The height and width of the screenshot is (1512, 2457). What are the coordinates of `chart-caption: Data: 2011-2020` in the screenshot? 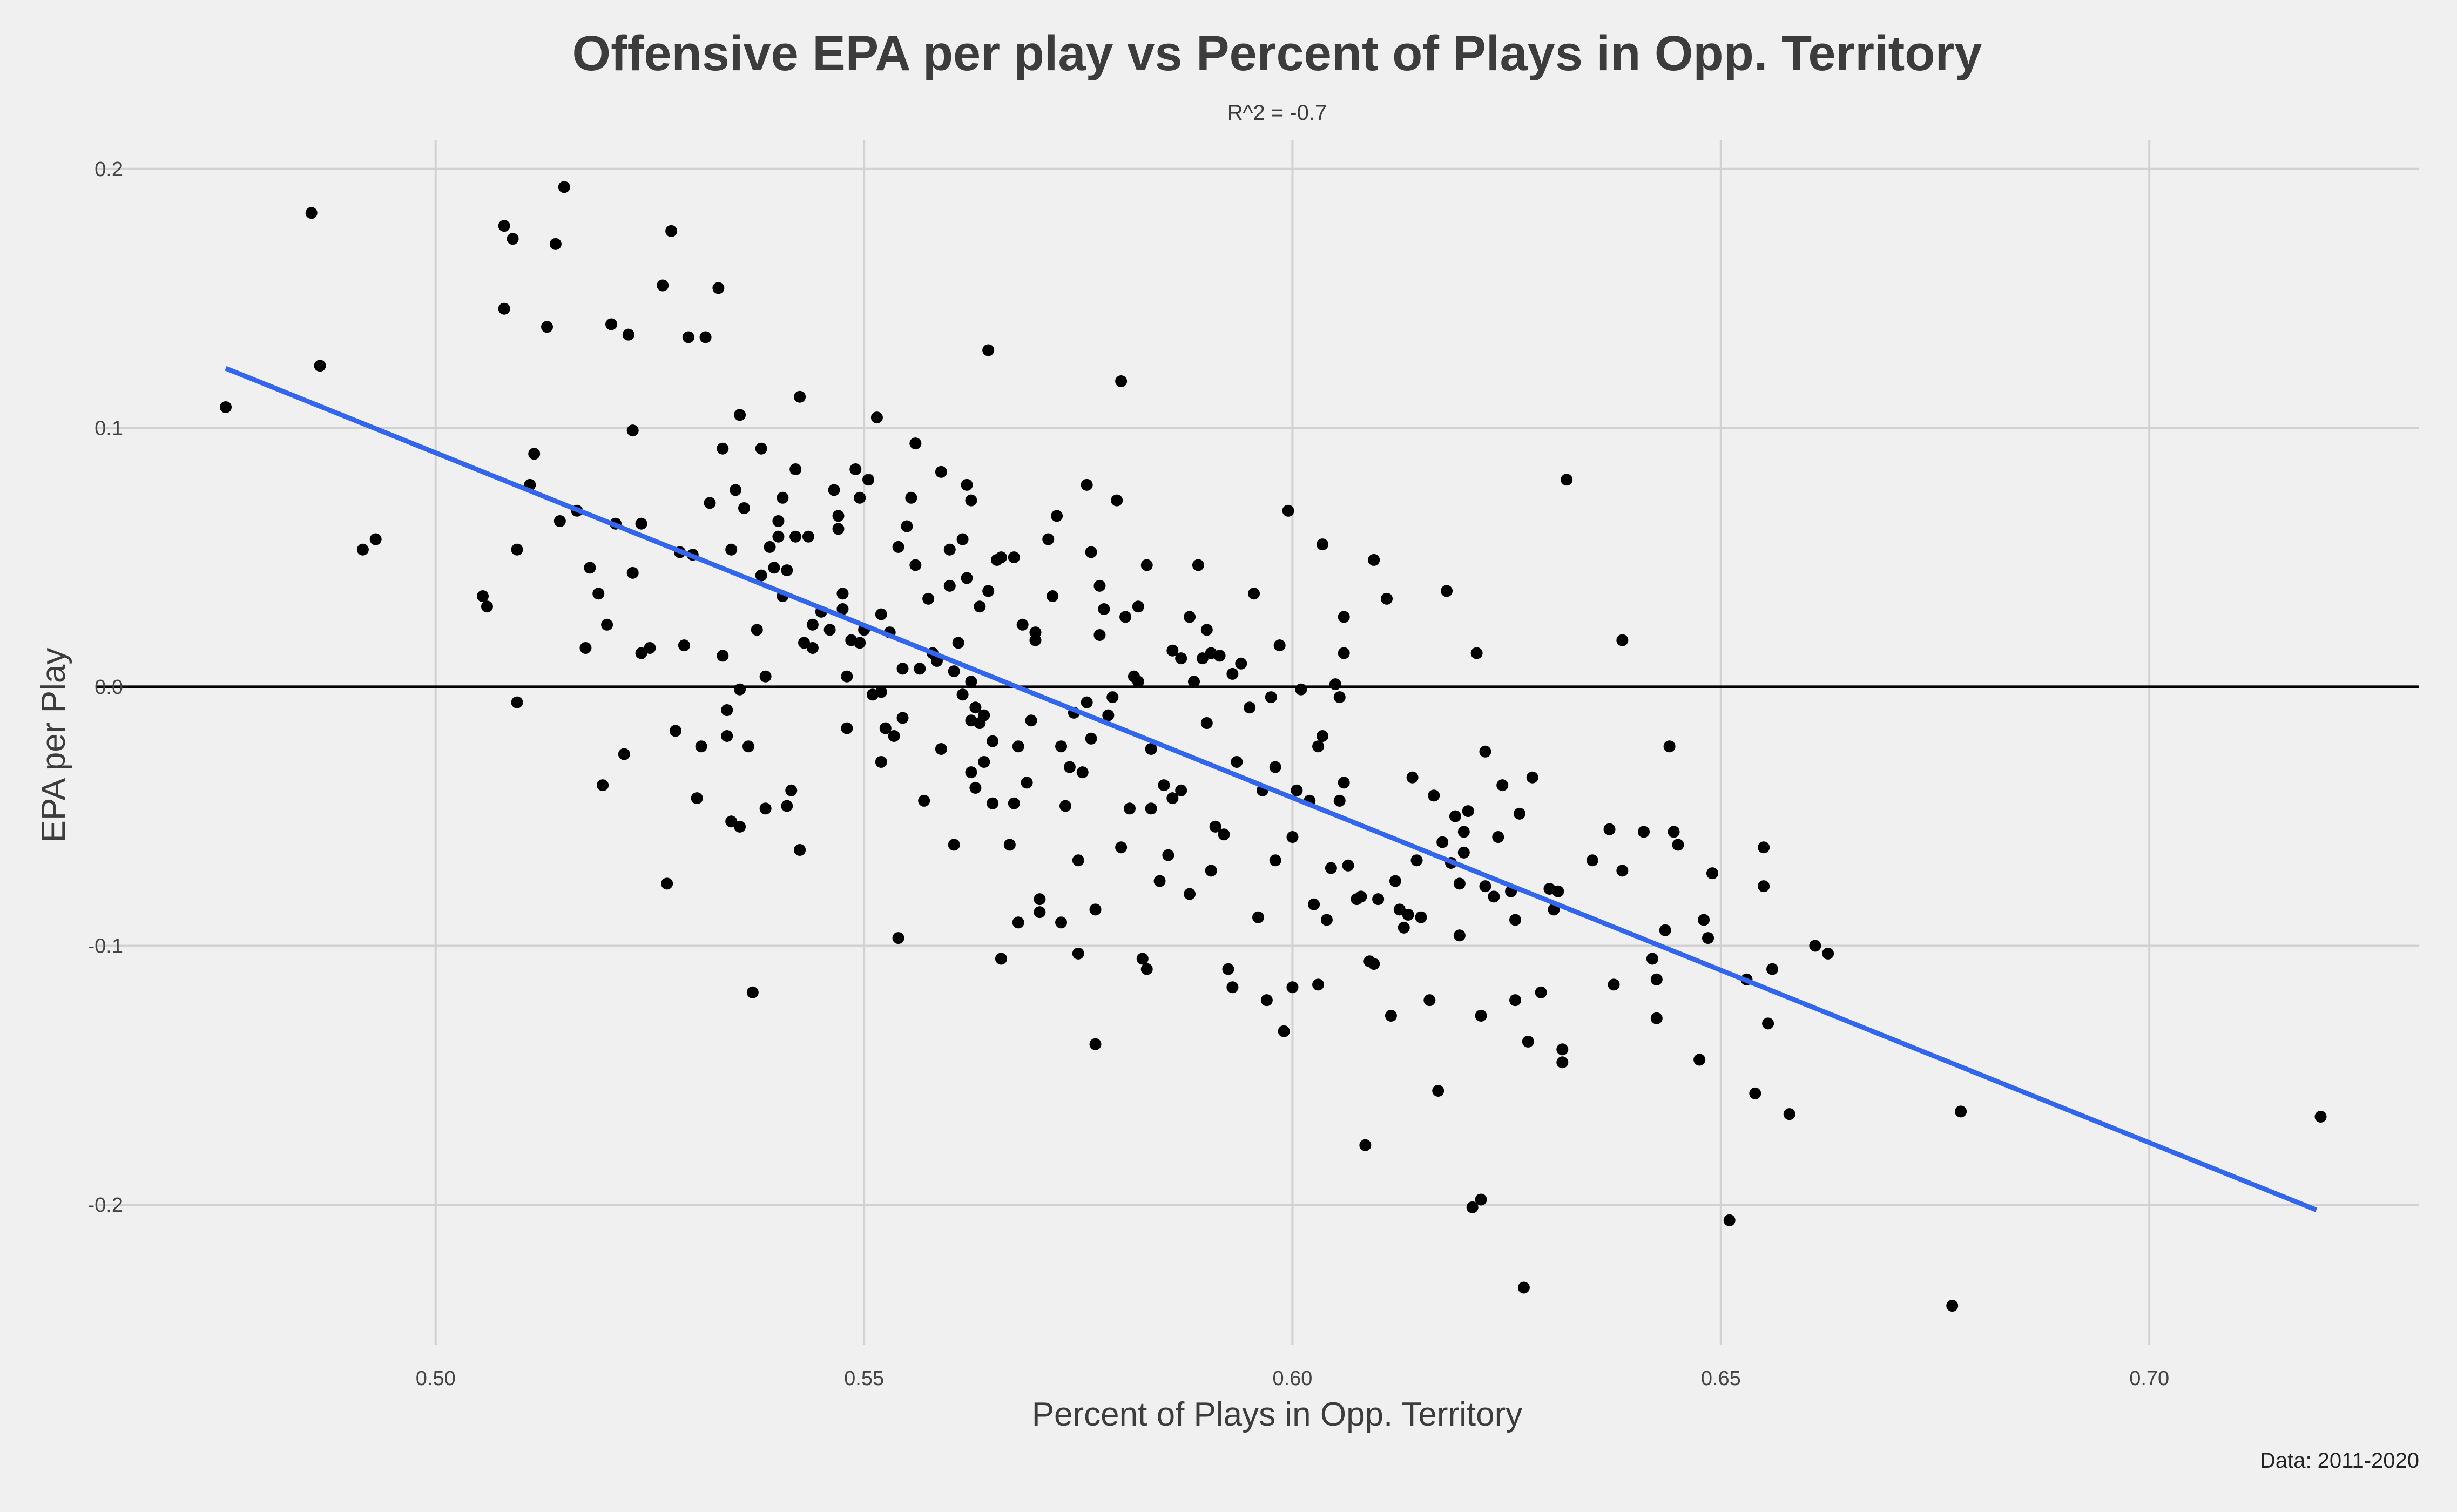 It's located at (2340, 1461).